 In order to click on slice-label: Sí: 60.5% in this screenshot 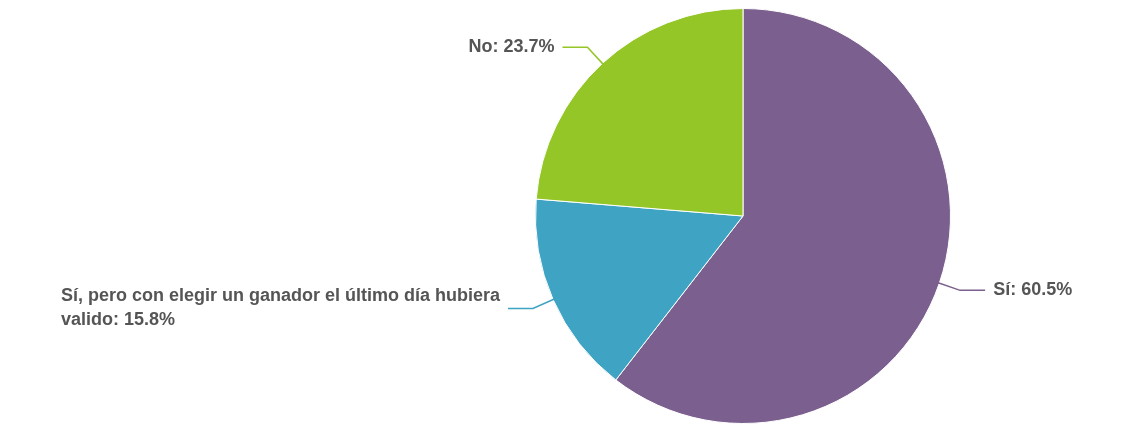, I will do `click(1033, 289)`.